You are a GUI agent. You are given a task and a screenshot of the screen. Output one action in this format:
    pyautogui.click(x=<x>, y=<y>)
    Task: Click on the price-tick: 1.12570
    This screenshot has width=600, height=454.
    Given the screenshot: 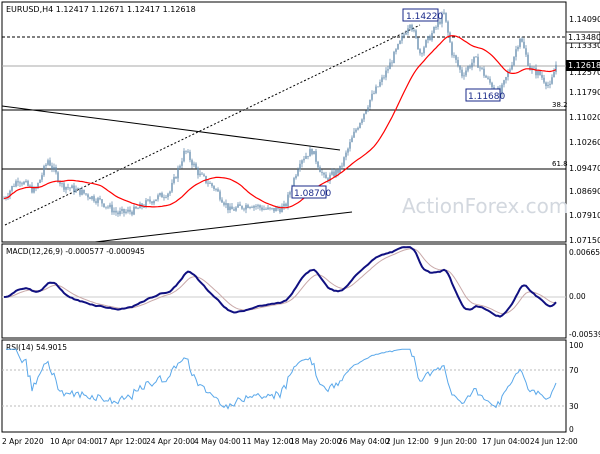 What is the action you would take?
    pyautogui.click(x=584, y=72)
    